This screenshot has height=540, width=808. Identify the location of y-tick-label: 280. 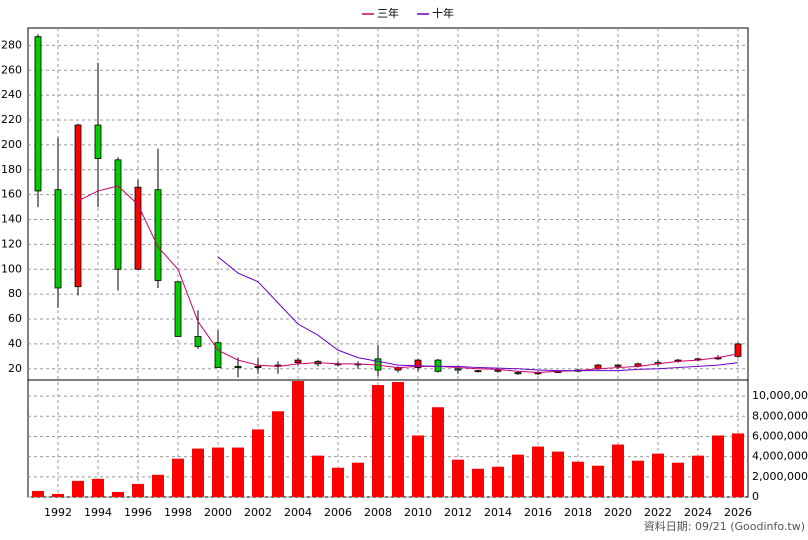
(11, 44).